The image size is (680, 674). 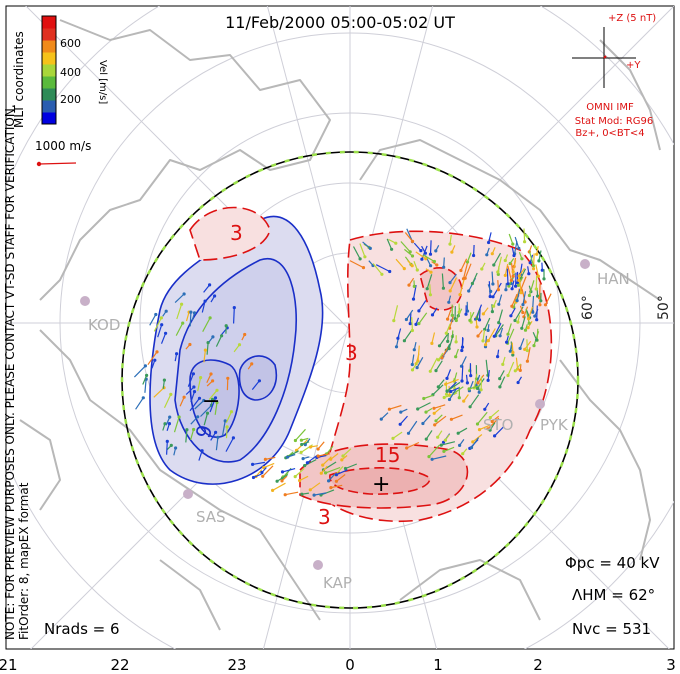 What do you see at coordinates (63, 146) in the screenshot?
I see `svg-text: 1000 m/s` at bounding box center [63, 146].